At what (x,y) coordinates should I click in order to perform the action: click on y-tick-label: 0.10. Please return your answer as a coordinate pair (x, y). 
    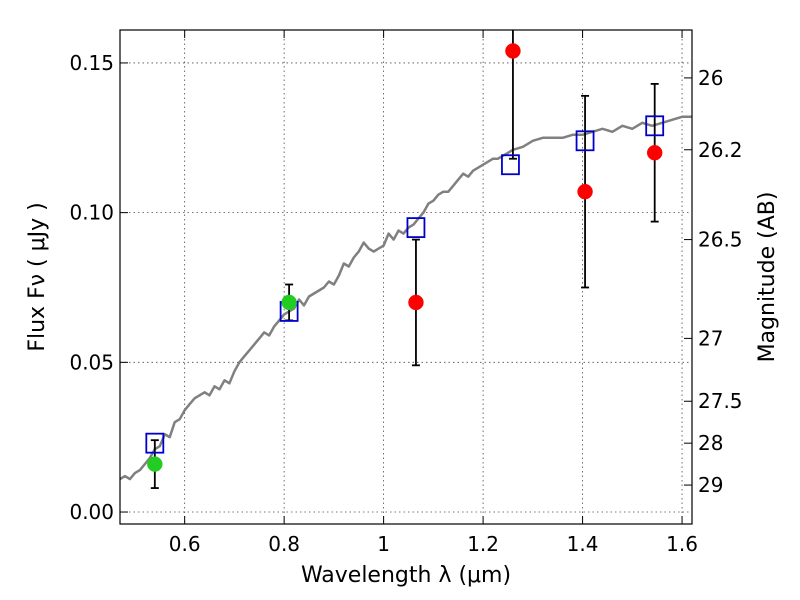
    Looking at the image, I should click on (91, 213).